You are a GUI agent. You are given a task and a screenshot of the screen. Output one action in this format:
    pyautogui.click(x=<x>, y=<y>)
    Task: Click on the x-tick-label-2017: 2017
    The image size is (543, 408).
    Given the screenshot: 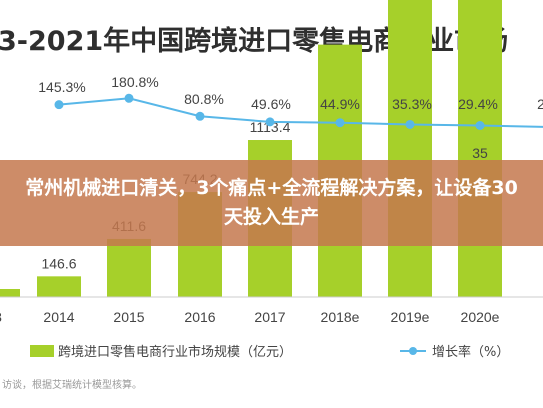 What is the action you would take?
    pyautogui.click(x=269, y=317)
    